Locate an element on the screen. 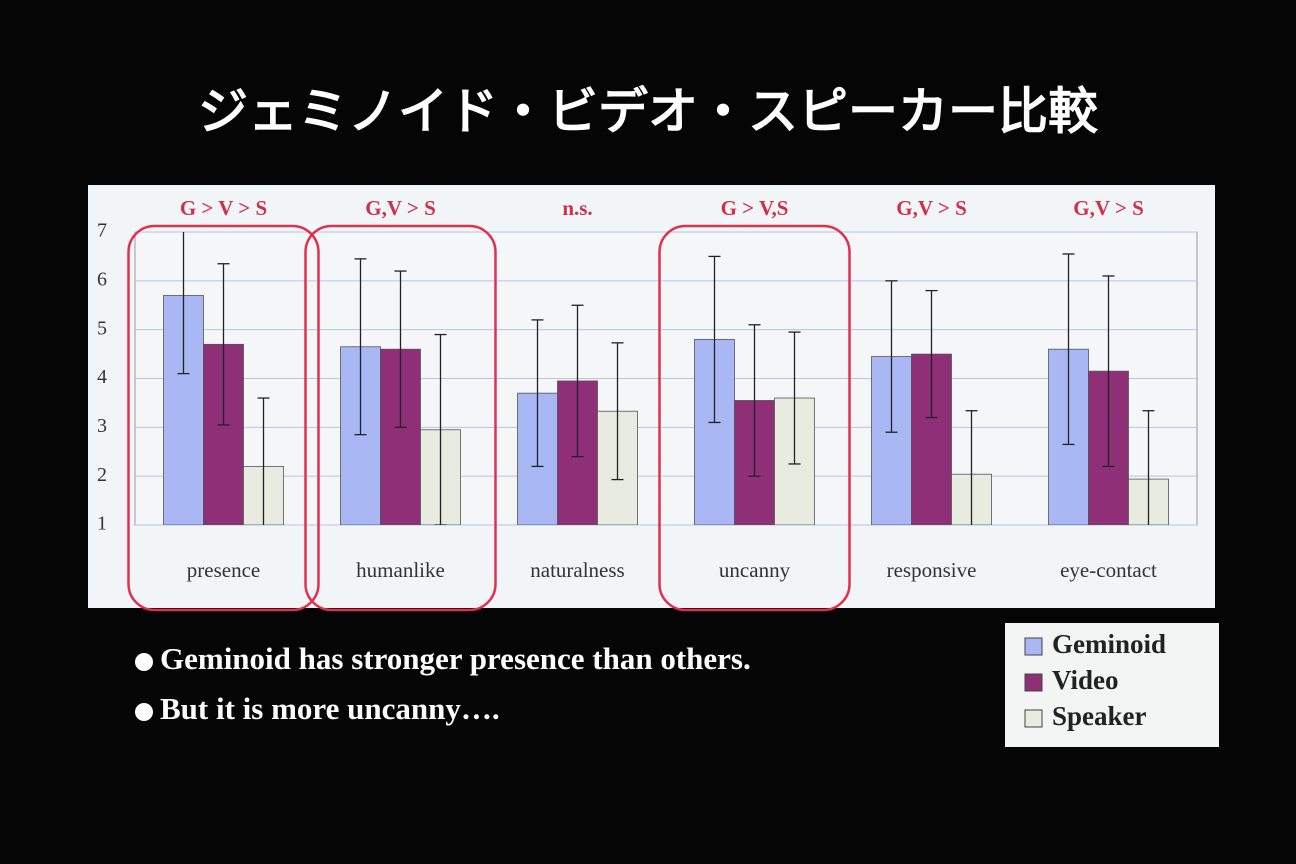 Image resolution: width=1296 pixels, height=864 pixels. annotation: n.s. is located at coordinates (577, 208).